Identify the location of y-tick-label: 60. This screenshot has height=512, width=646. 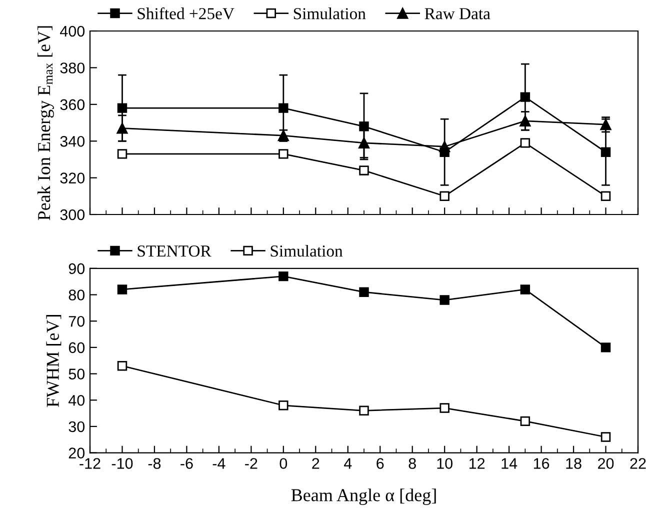
(76, 348).